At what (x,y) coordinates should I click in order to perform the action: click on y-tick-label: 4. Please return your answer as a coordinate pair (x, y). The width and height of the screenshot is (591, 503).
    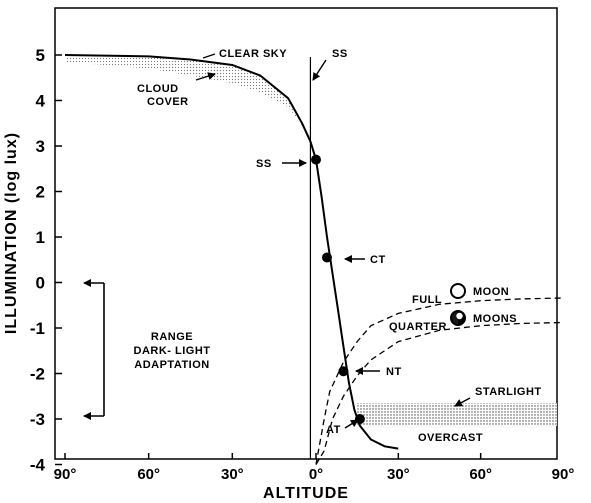
    Looking at the image, I should click on (41, 101).